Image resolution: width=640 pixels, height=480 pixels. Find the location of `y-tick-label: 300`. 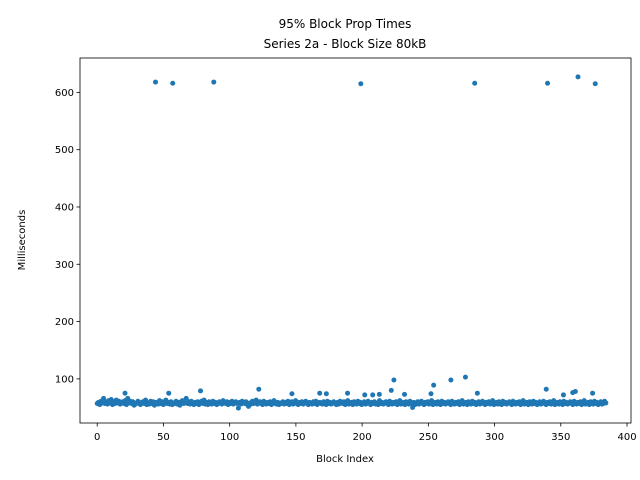

y-tick-label: 300 is located at coordinates (64, 265).